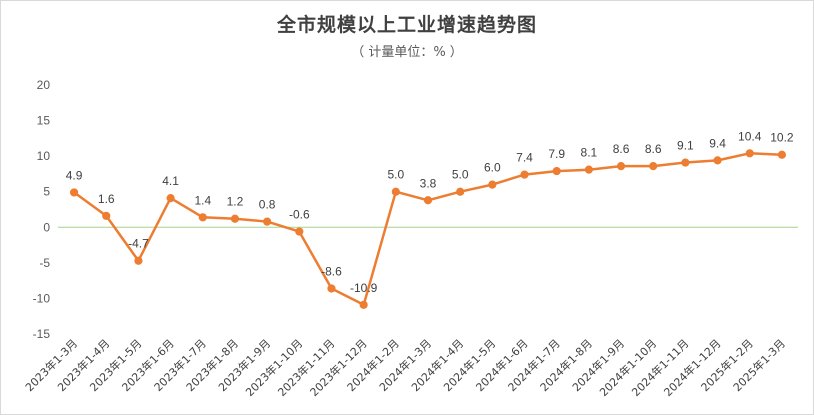 This screenshot has height=415, width=814. I want to click on x-tick-label: 2023年1-12月, so click(338, 367).